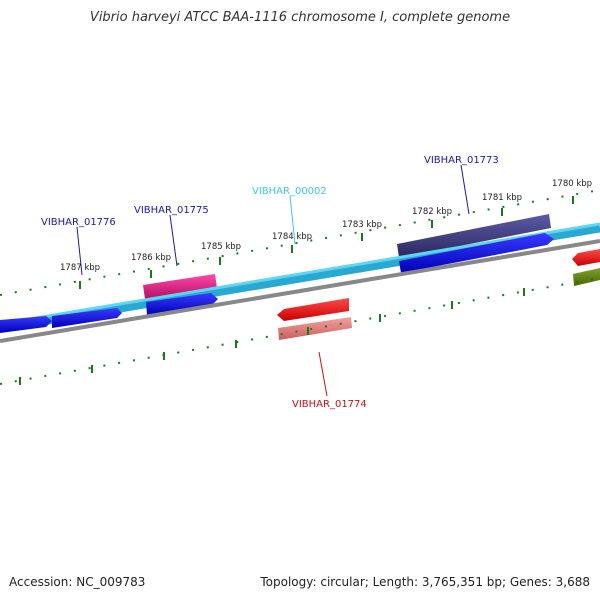 The width and height of the screenshot is (600, 600). Describe the element at coordinates (461, 185) in the screenshot. I see `gene-callout-vibhar-01773: VIBHAR_01773` at that location.